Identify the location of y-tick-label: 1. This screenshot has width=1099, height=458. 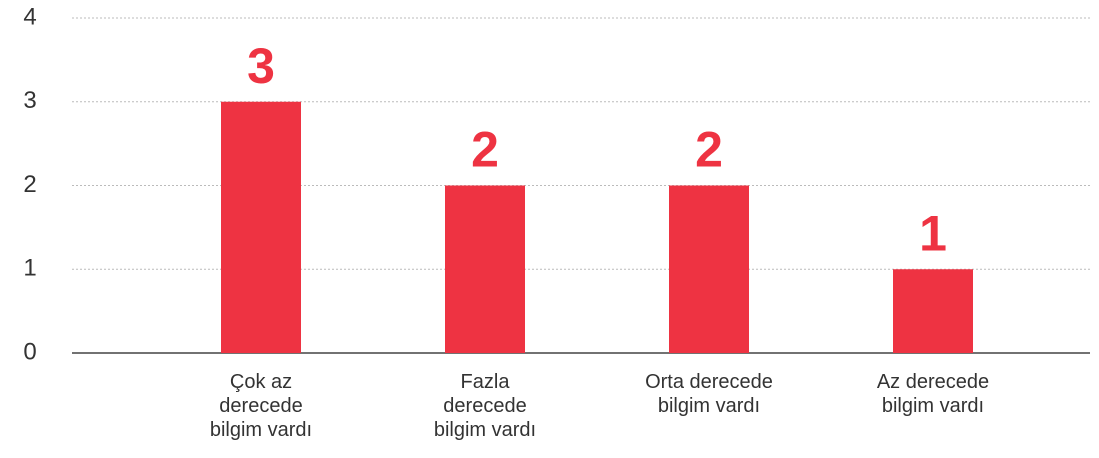
(29, 268).